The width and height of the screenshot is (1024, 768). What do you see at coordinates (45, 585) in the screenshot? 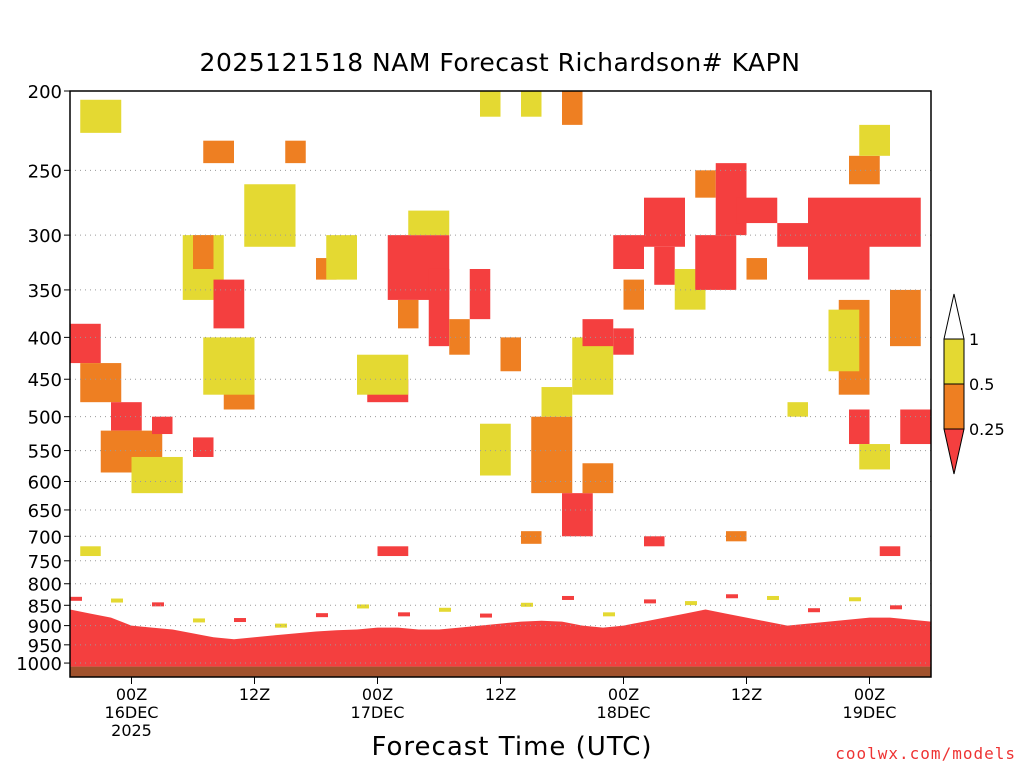
I see `y-tick-label-800: 800` at bounding box center [45, 585].